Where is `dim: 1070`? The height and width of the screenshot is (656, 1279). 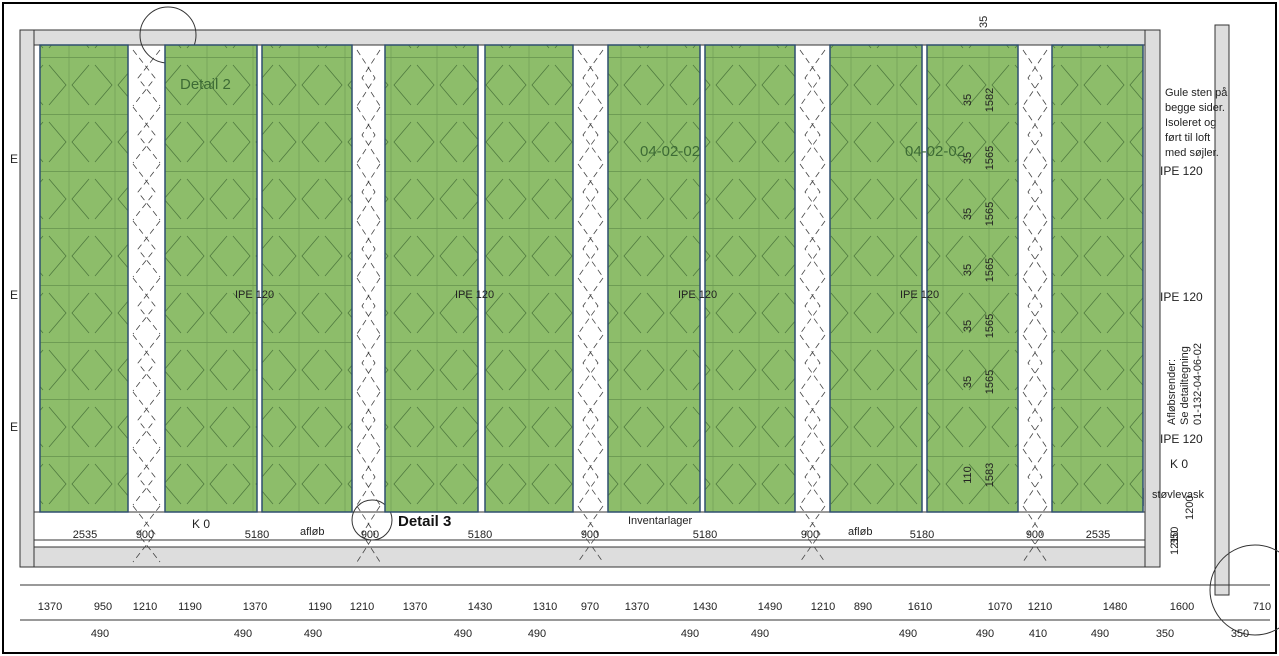
dim: 1070 is located at coordinates (1000, 607).